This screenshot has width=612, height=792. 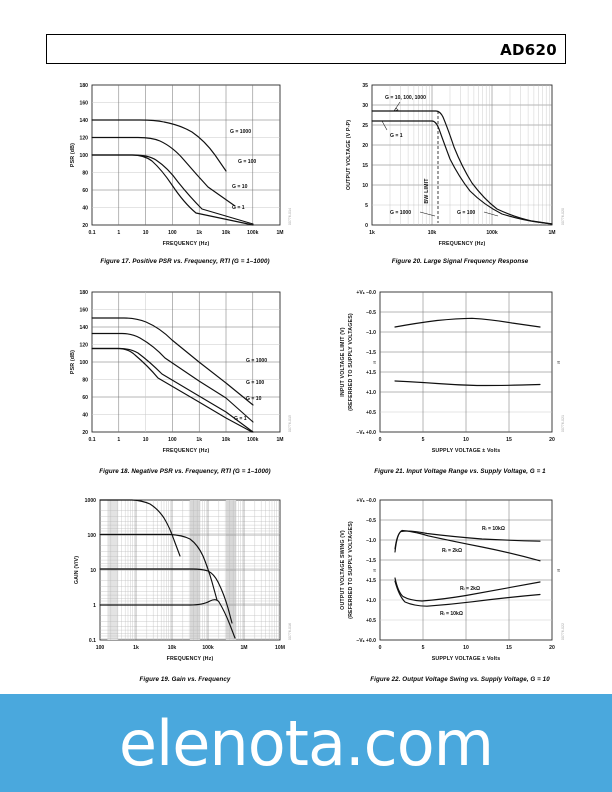 What do you see at coordinates (371, 621) in the screenshot?
I see `svg-text: +0.5` at bounding box center [371, 621].